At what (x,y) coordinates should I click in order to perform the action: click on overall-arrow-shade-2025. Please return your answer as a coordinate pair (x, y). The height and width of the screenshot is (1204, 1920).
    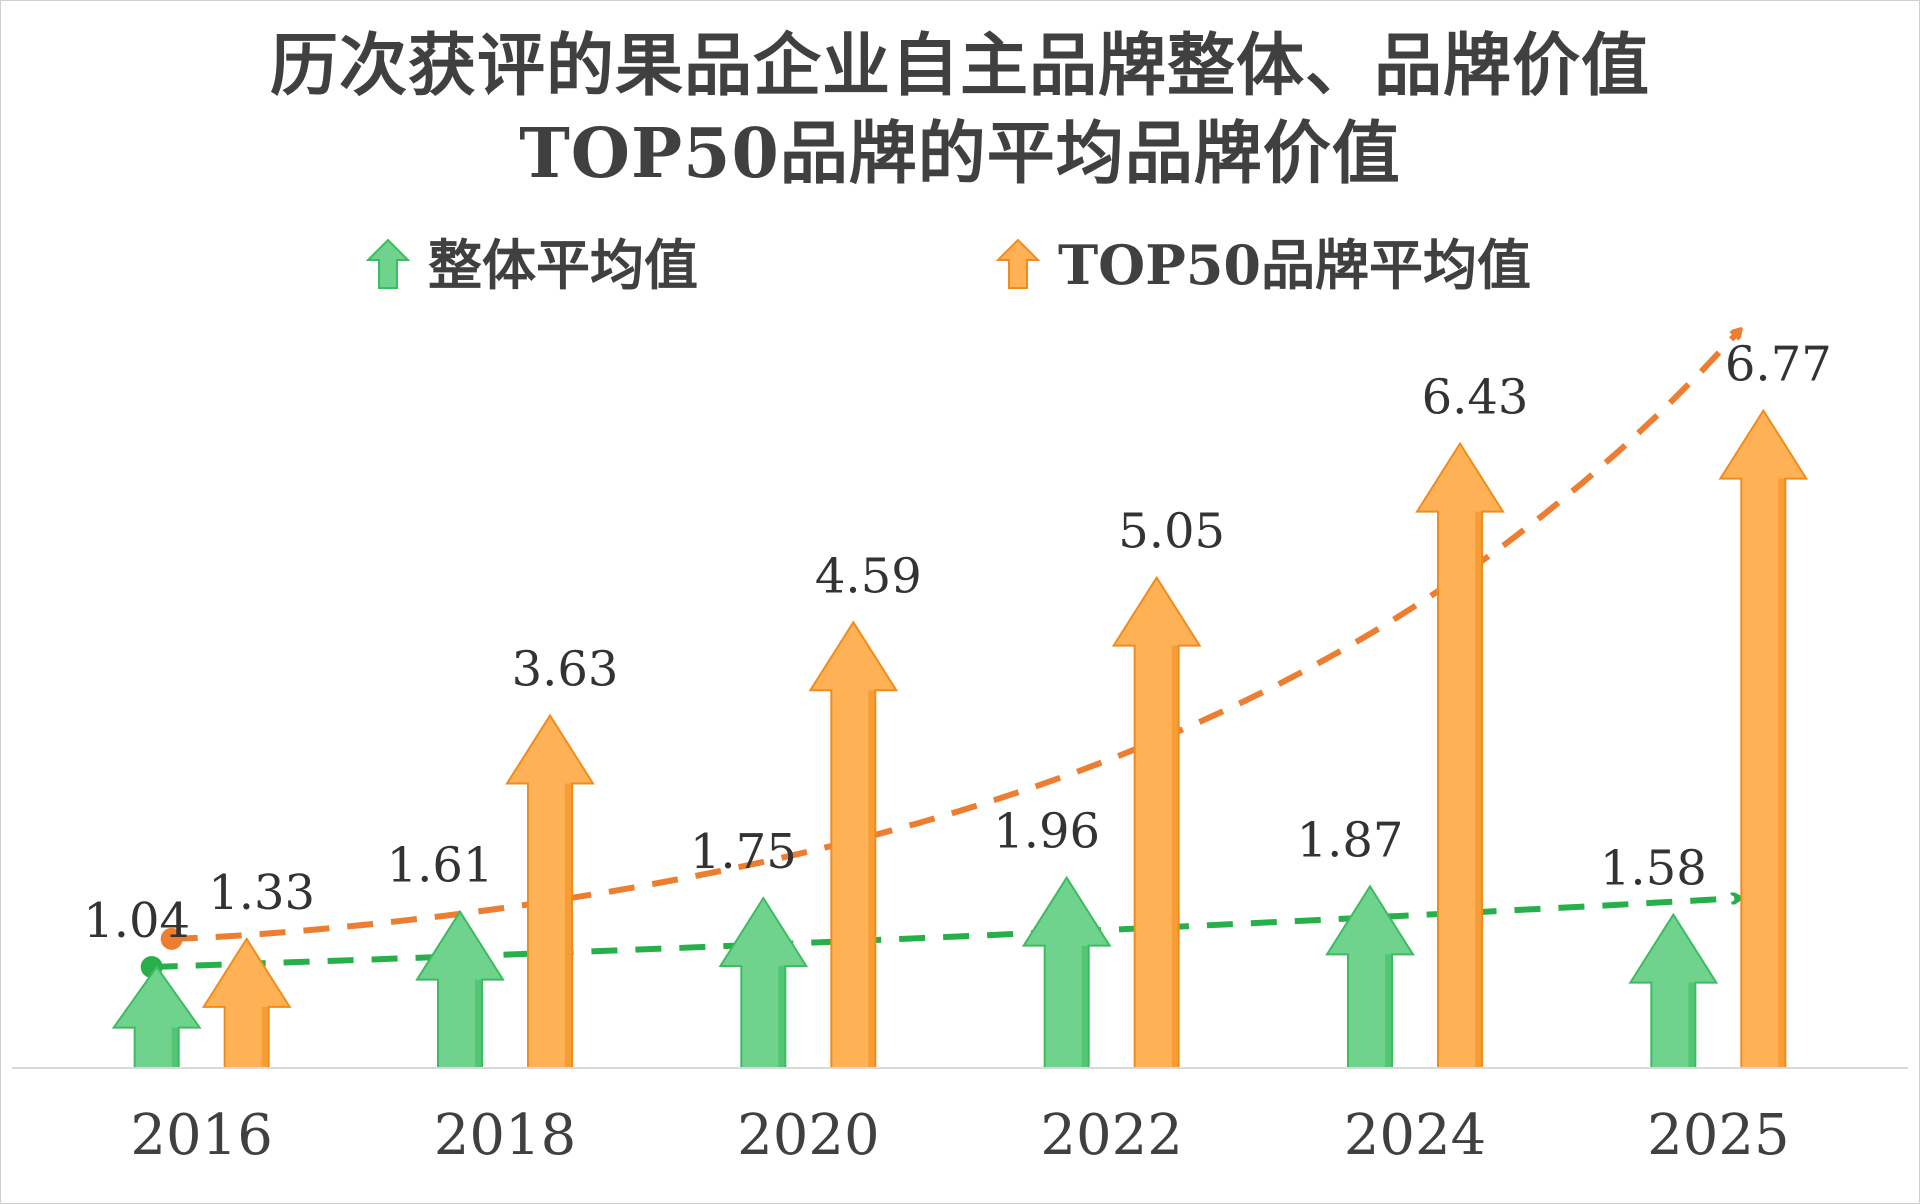
    Looking at the image, I should click on (1692, 1025).